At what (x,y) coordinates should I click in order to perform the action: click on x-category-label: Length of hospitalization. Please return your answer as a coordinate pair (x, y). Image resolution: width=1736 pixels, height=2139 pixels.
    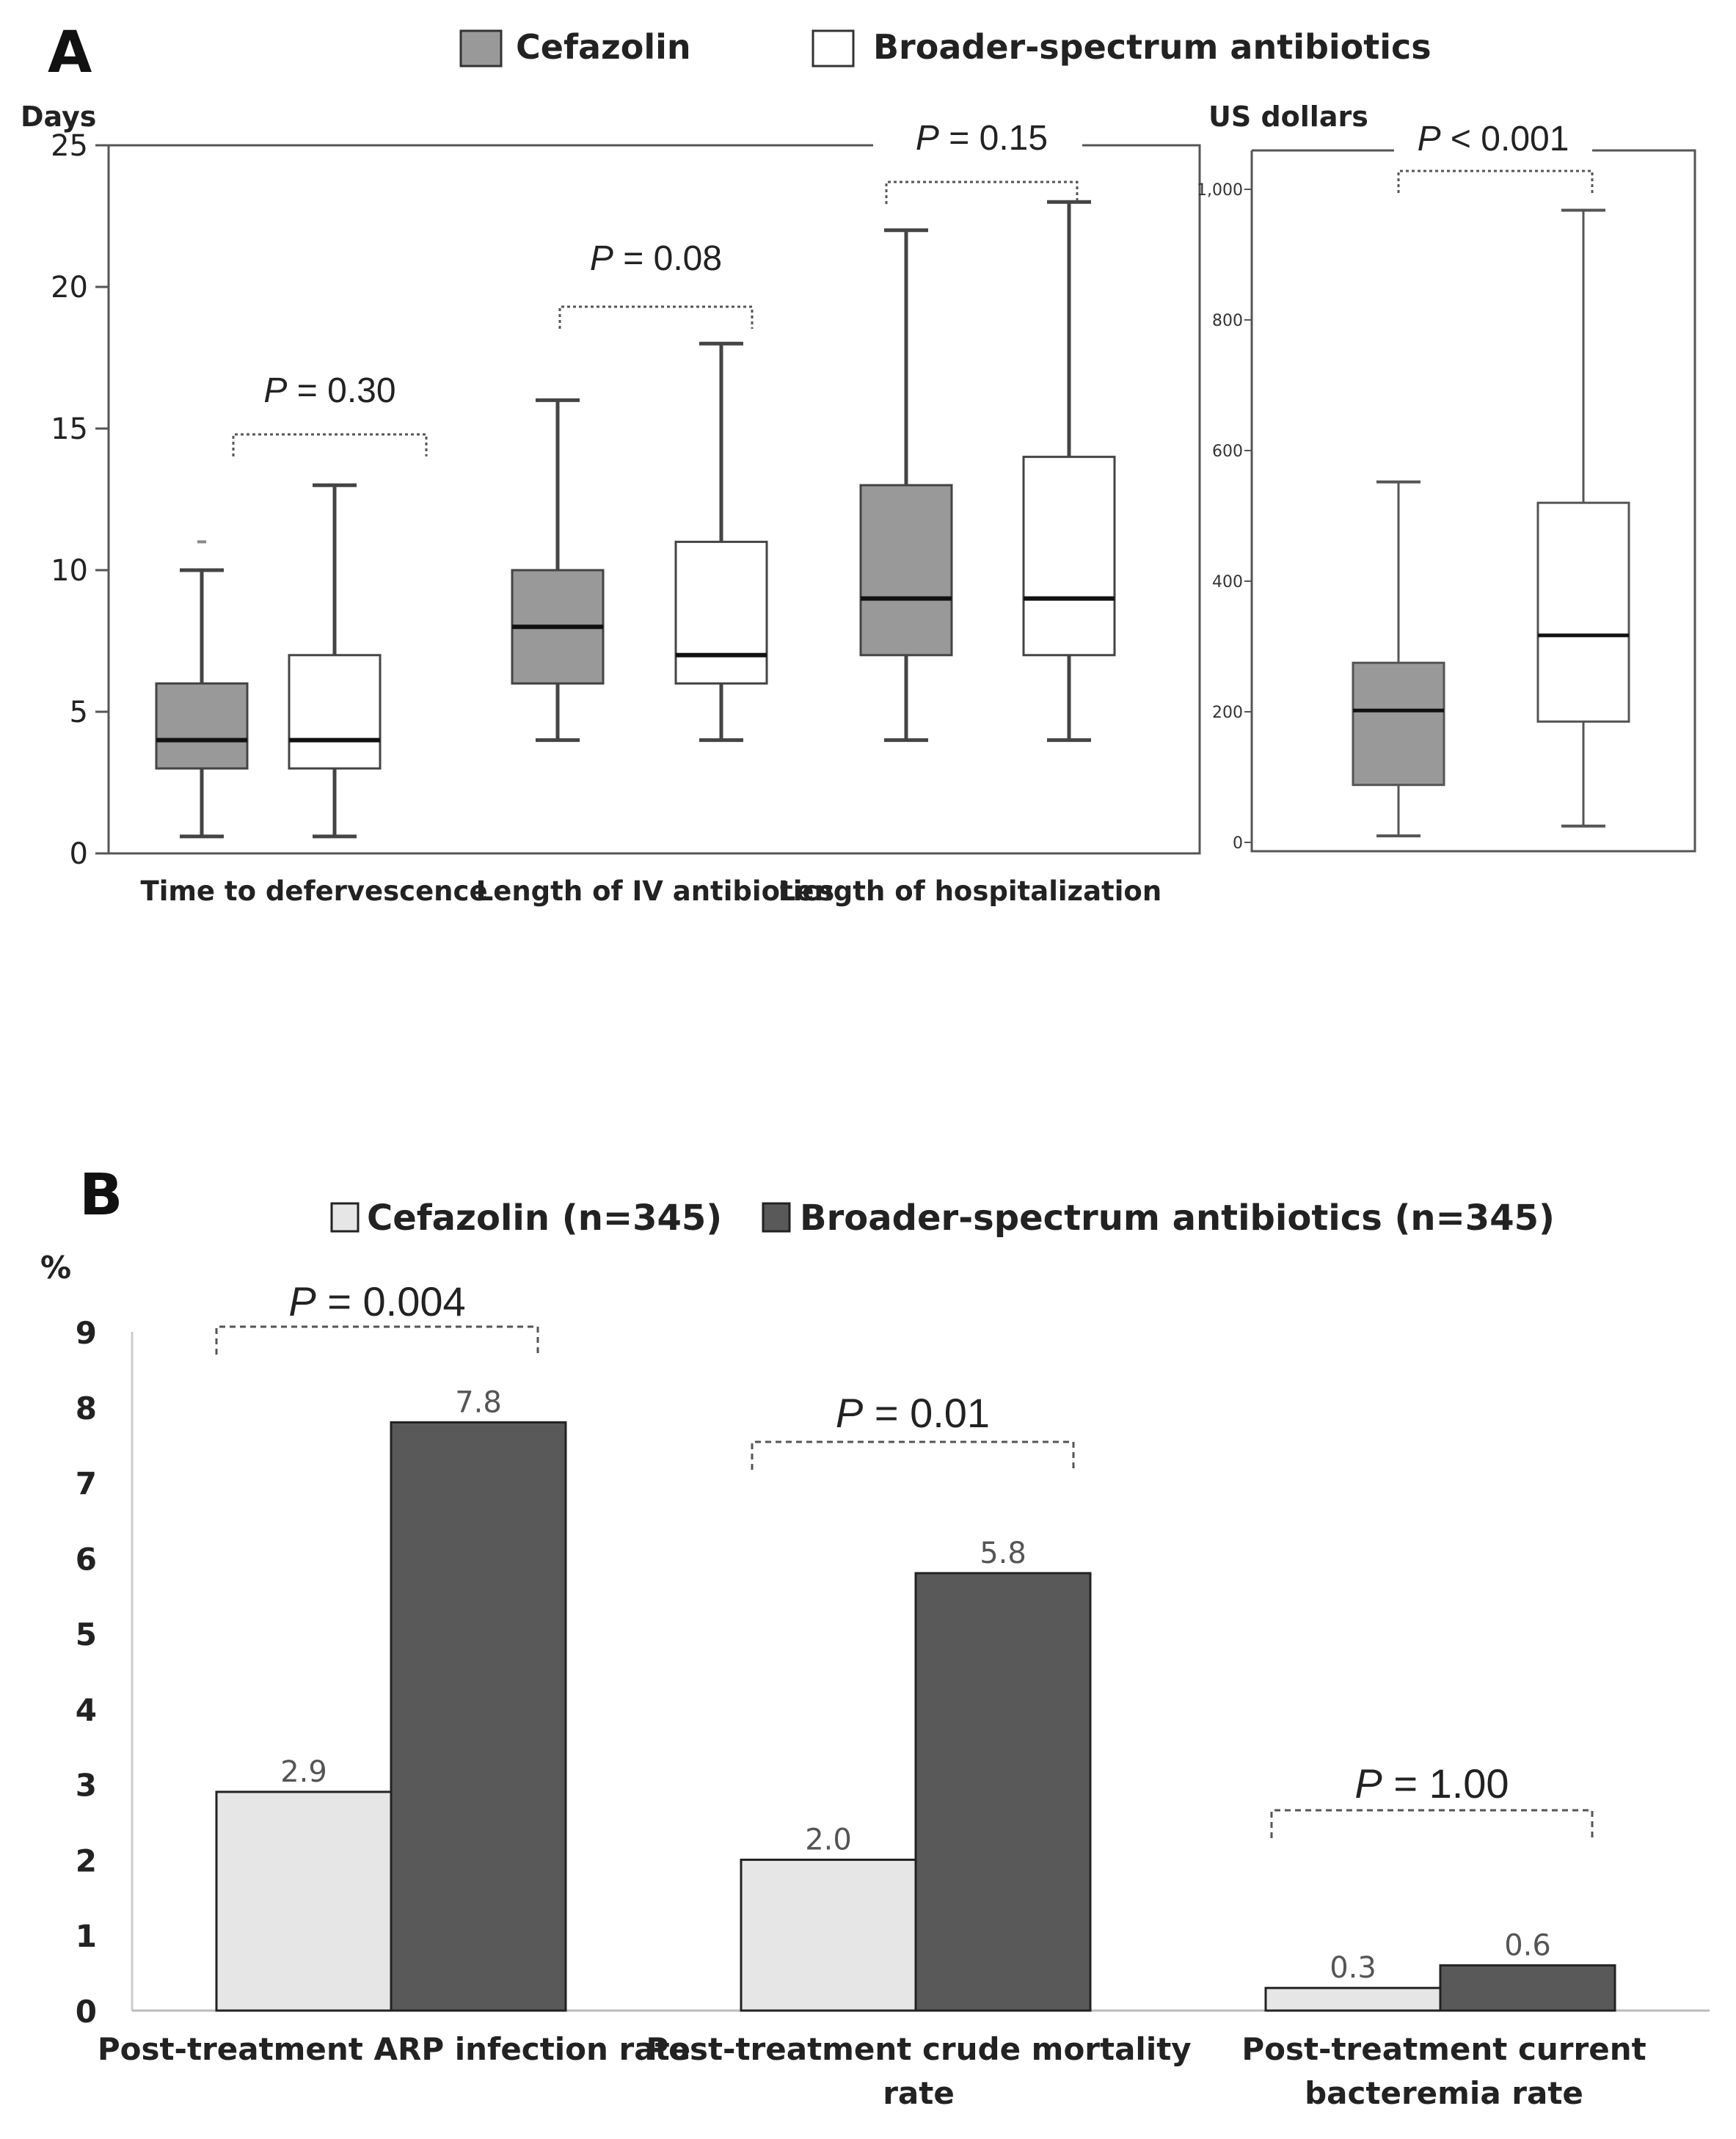
    Looking at the image, I should click on (969, 891).